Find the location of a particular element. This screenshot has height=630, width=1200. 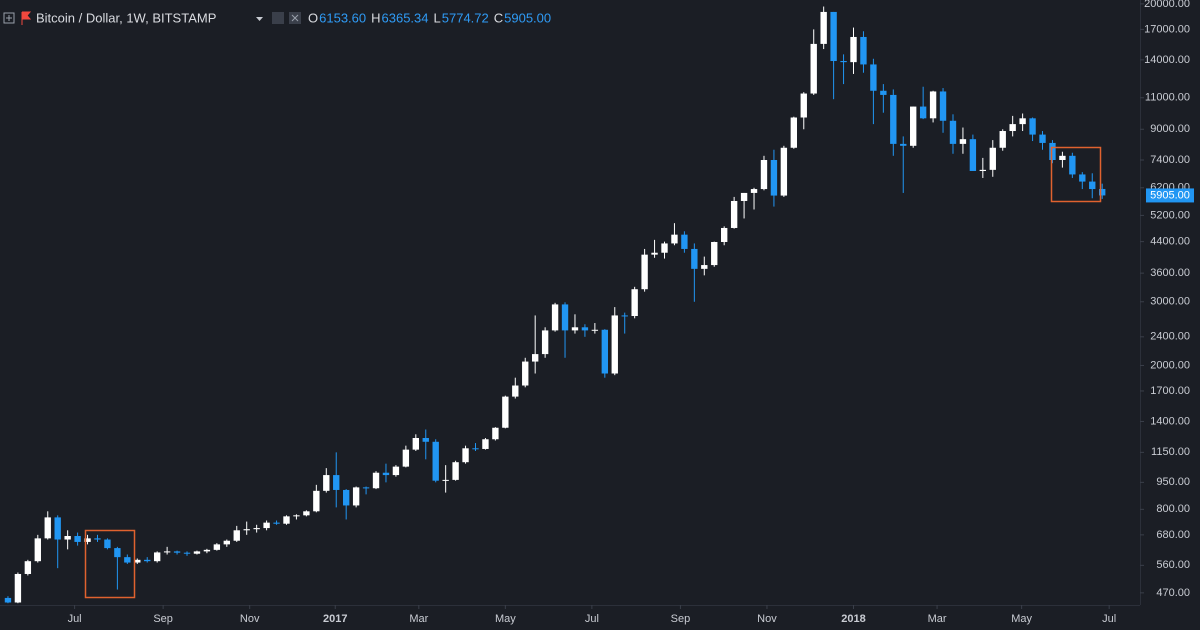

dropdown-arrow is located at coordinates (259, 19).